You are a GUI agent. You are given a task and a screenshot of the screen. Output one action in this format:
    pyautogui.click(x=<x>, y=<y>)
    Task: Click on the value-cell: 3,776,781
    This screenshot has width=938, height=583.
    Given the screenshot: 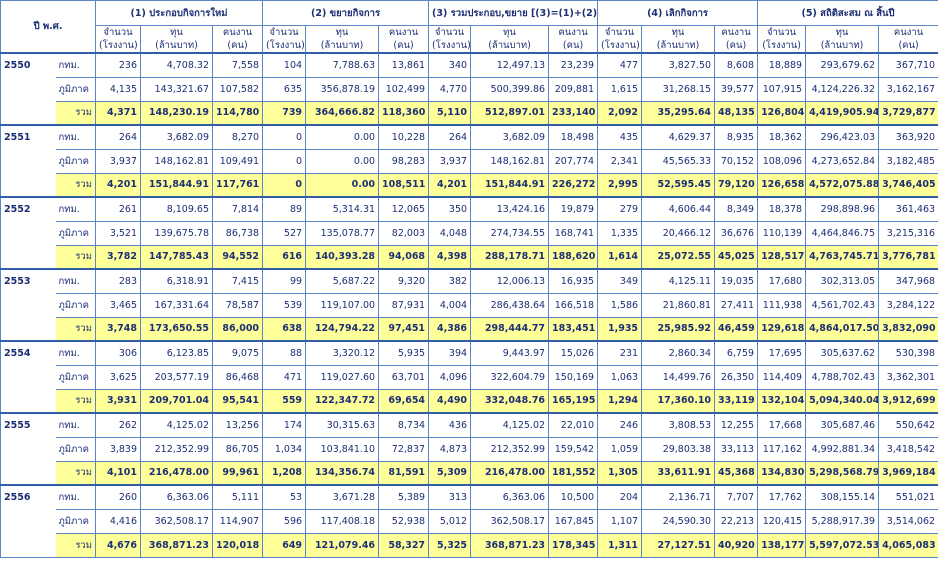 What is the action you would take?
    pyautogui.click(x=908, y=257)
    